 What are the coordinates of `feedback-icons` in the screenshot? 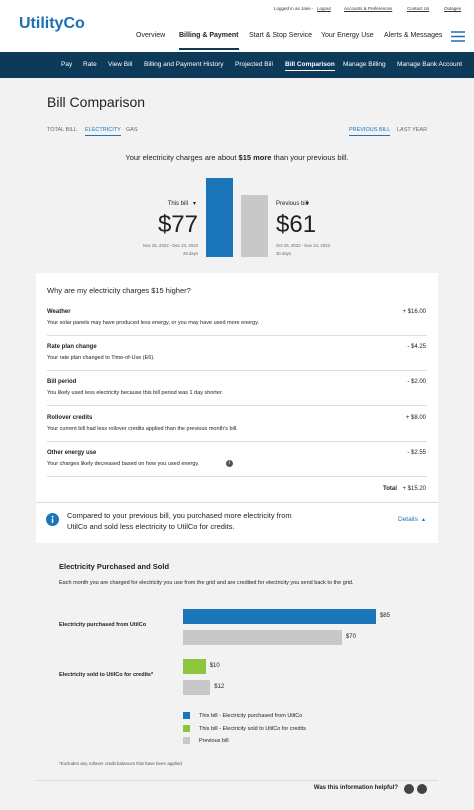 It's located at (416, 789).